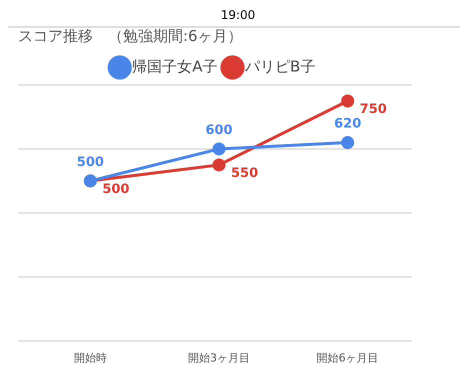 The width and height of the screenshot is (460, 380). What do you see at coordinates (348, 124) in the screenshot?
I see `data-label: 620` at bounding box center [348, 124].